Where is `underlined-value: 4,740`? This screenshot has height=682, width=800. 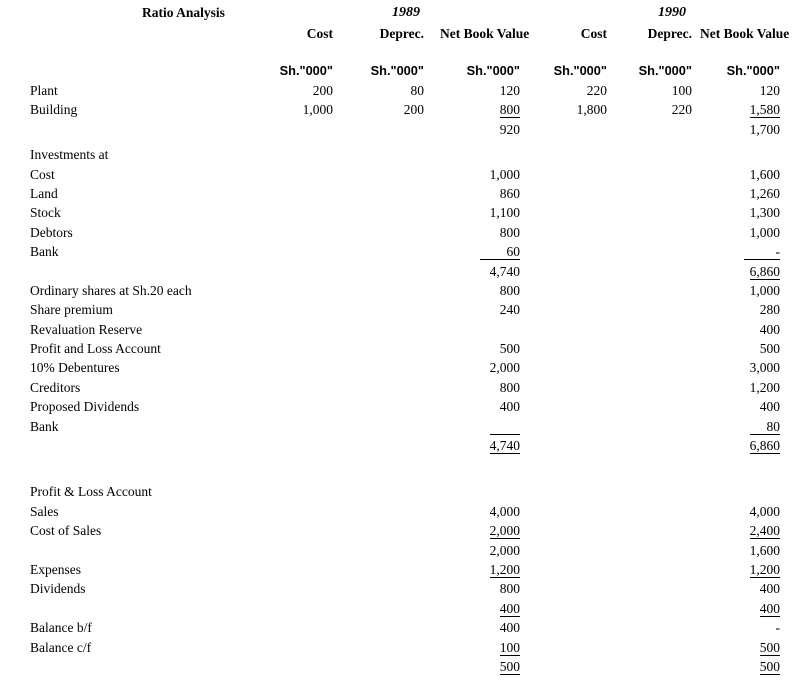
underlined-value: 4,740 is located at coordinates (504, 446).